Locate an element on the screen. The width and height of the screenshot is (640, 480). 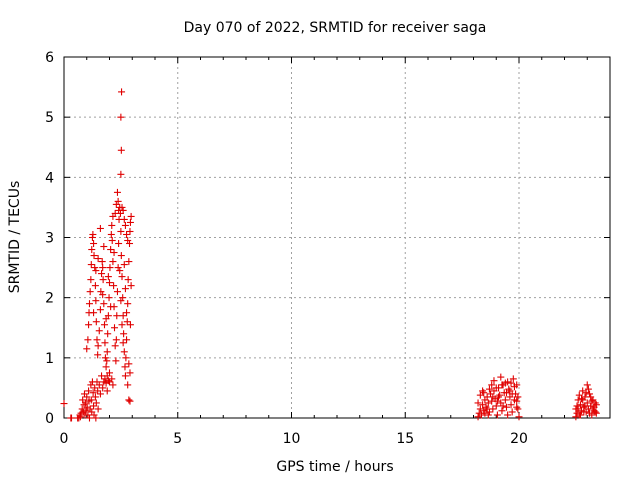
y-tick-label: 0 is located at coordinates (49, 419).